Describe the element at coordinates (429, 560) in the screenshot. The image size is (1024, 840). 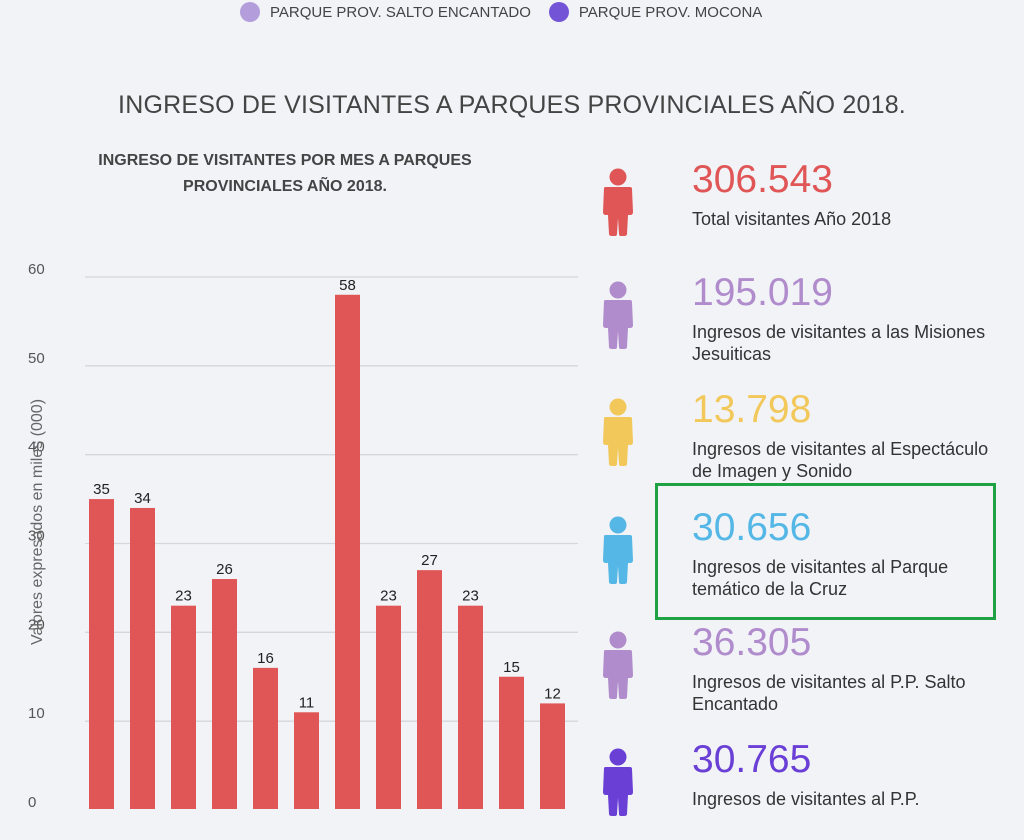
I see `bar-value-label: 27` at that location.